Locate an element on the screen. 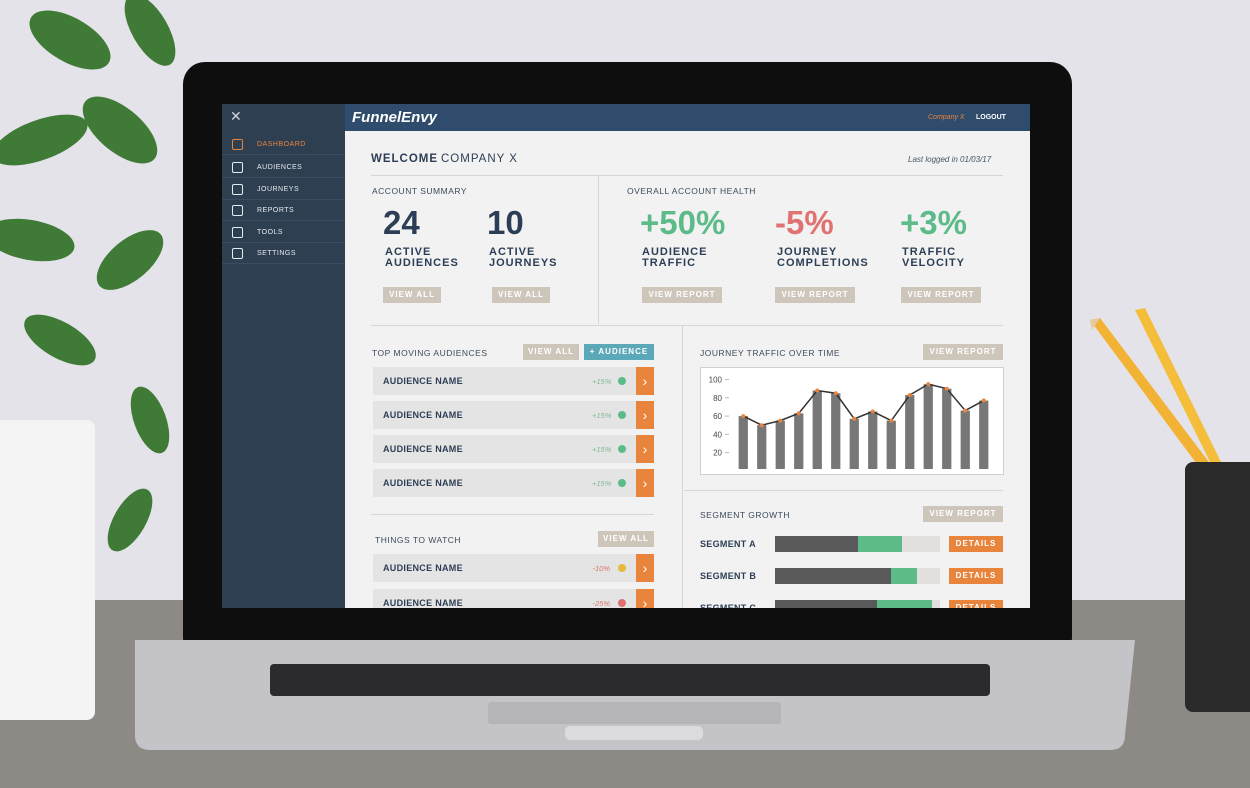 The width and height of the screenshot is (1250, 788). hinge-notch is located at coordinates (634, 733).